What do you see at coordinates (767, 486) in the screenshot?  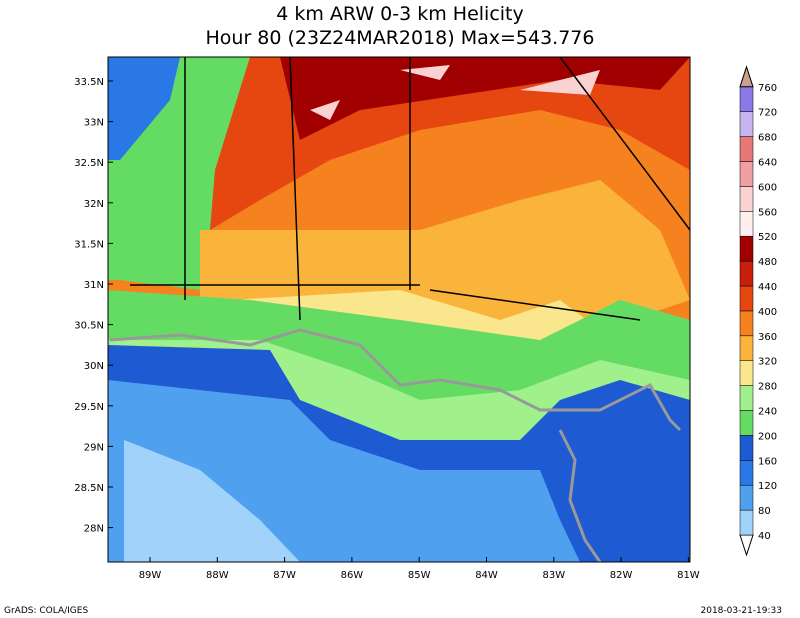 I see `colorbar-label: 120` at bounding box center [767, 486].